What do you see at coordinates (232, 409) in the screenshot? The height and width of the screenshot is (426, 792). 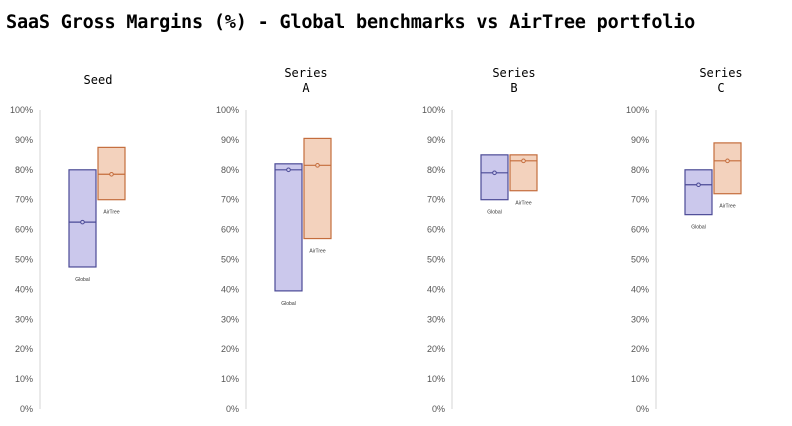 I see `y-tick-label-2-0: 0%` at bounding box center [232, 409].